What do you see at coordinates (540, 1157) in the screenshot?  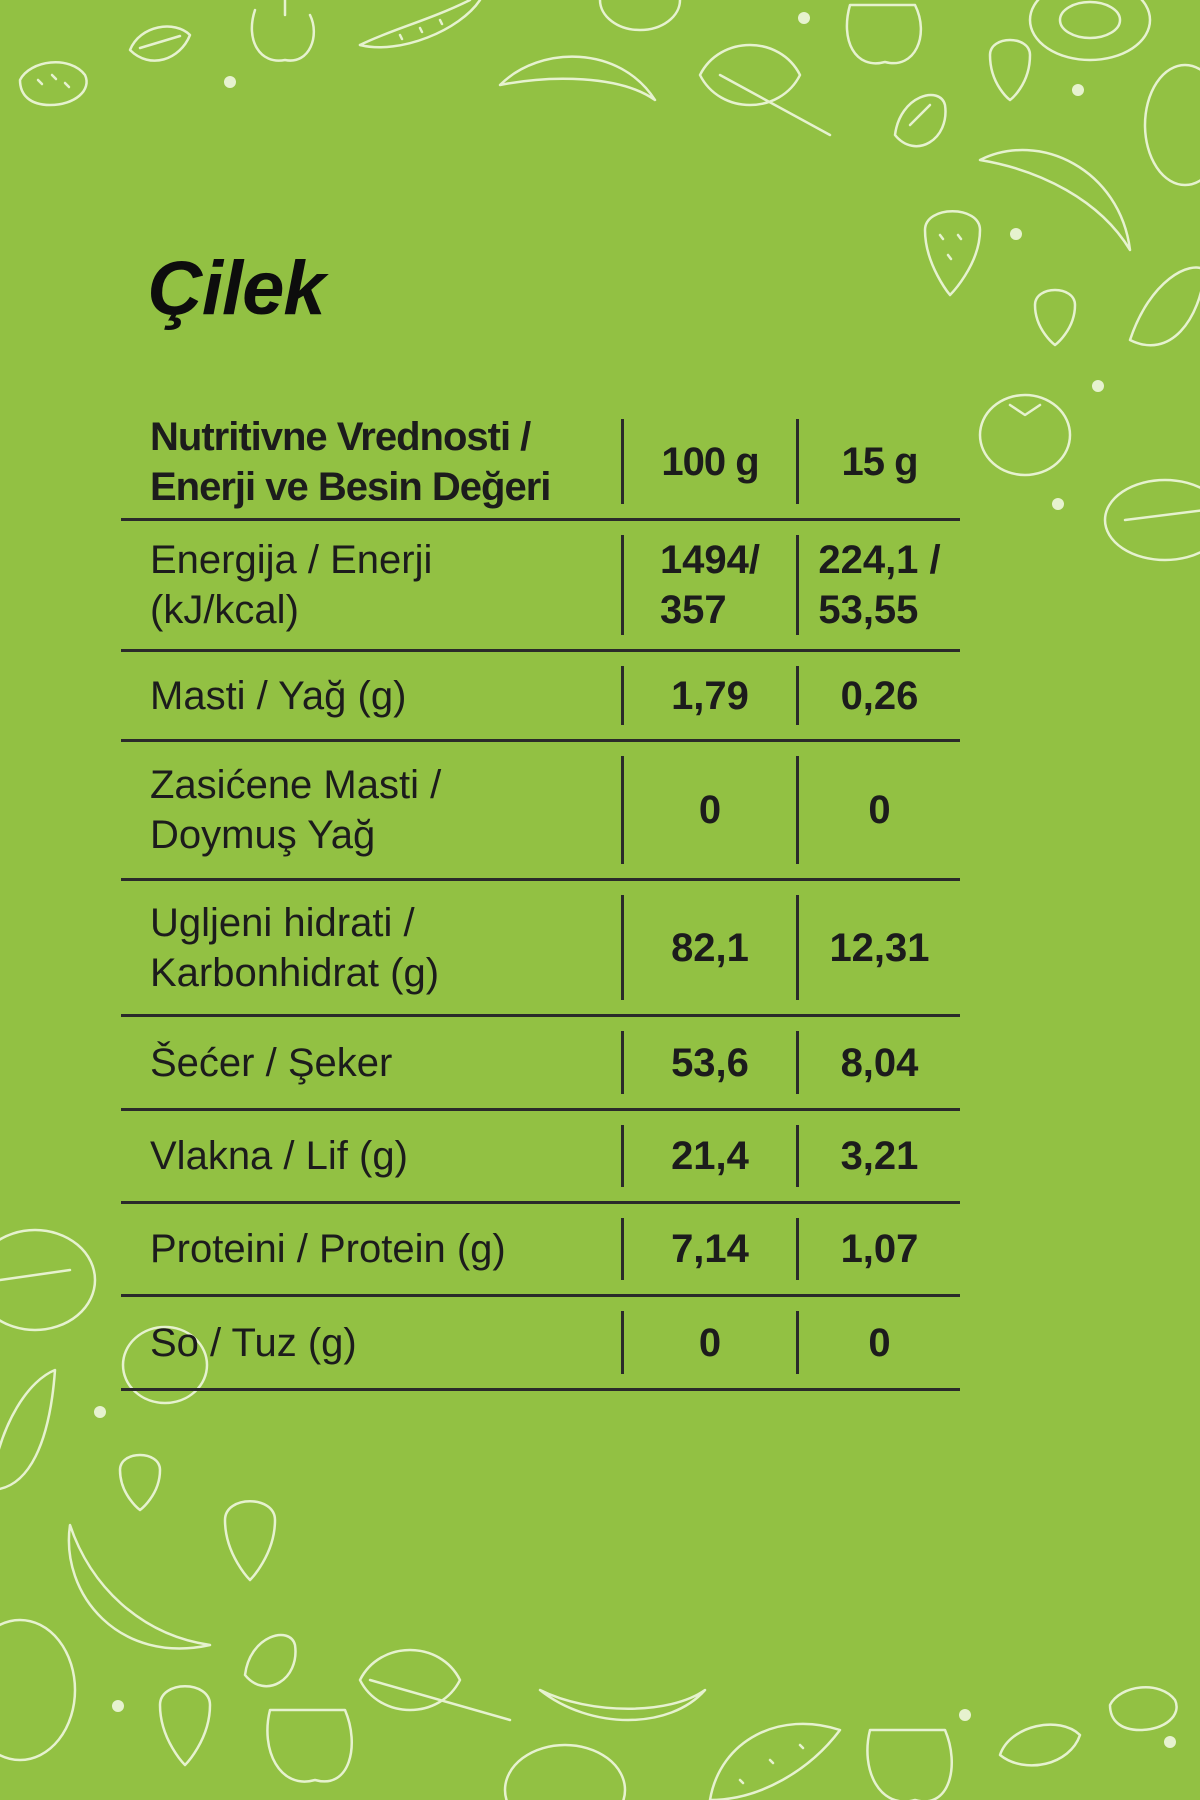 I see `table-row: Vlakna / Lif (g) 21,4 3,21` at bounding box center [540, 1157].